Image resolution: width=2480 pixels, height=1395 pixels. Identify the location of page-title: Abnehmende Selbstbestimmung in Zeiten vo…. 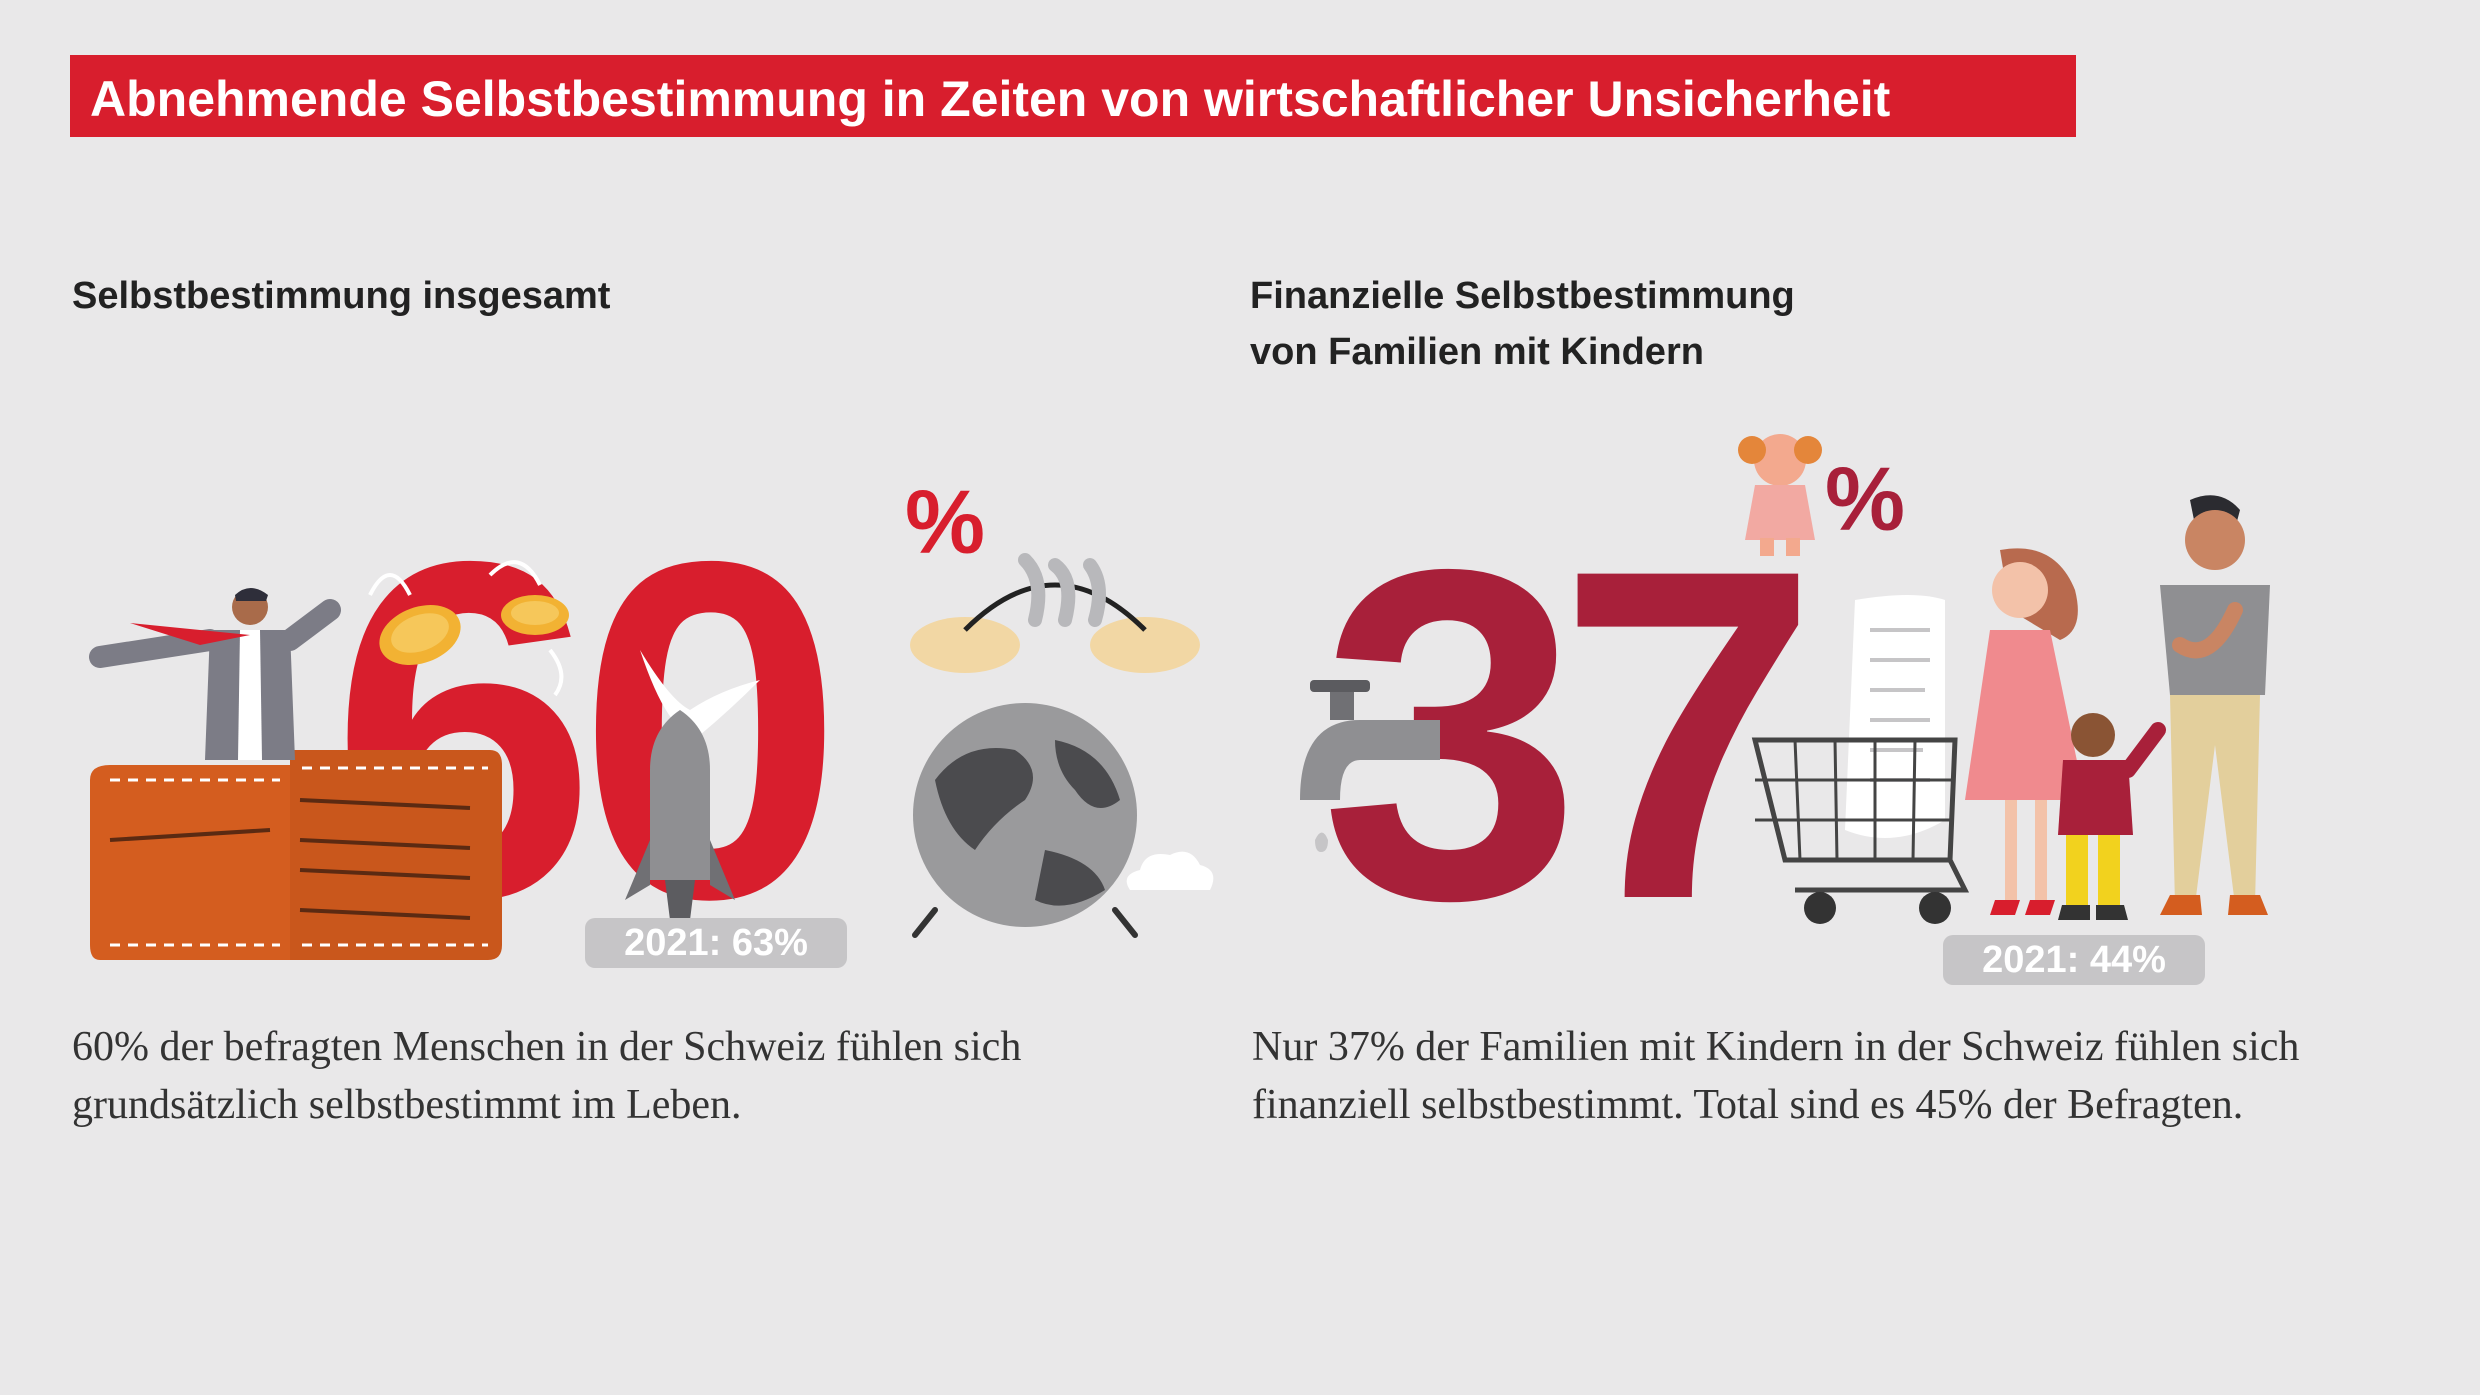
(990, 99).